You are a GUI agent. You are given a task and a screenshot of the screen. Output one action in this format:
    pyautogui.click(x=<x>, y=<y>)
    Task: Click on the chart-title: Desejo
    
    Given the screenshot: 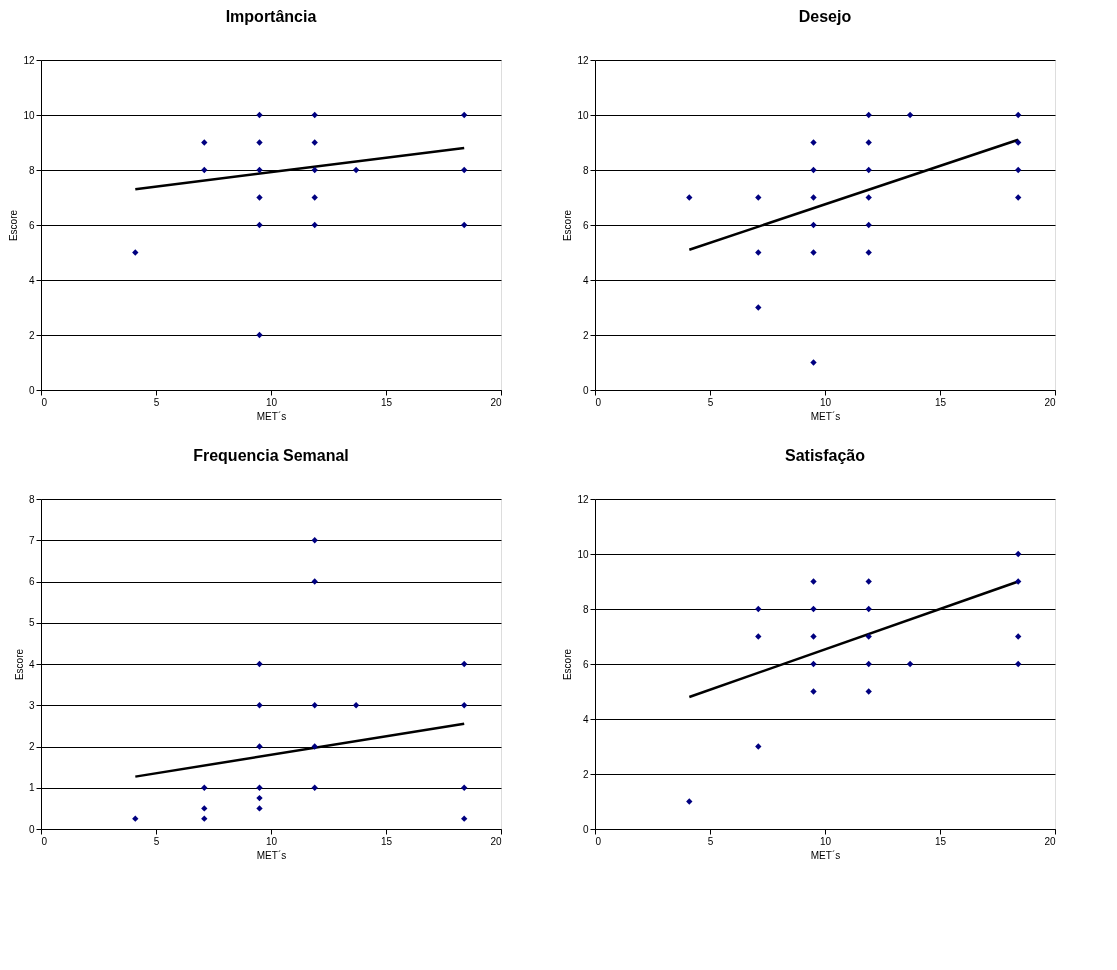 What is the action you would take?
    pyautogui.click(x=825, y=16)
    